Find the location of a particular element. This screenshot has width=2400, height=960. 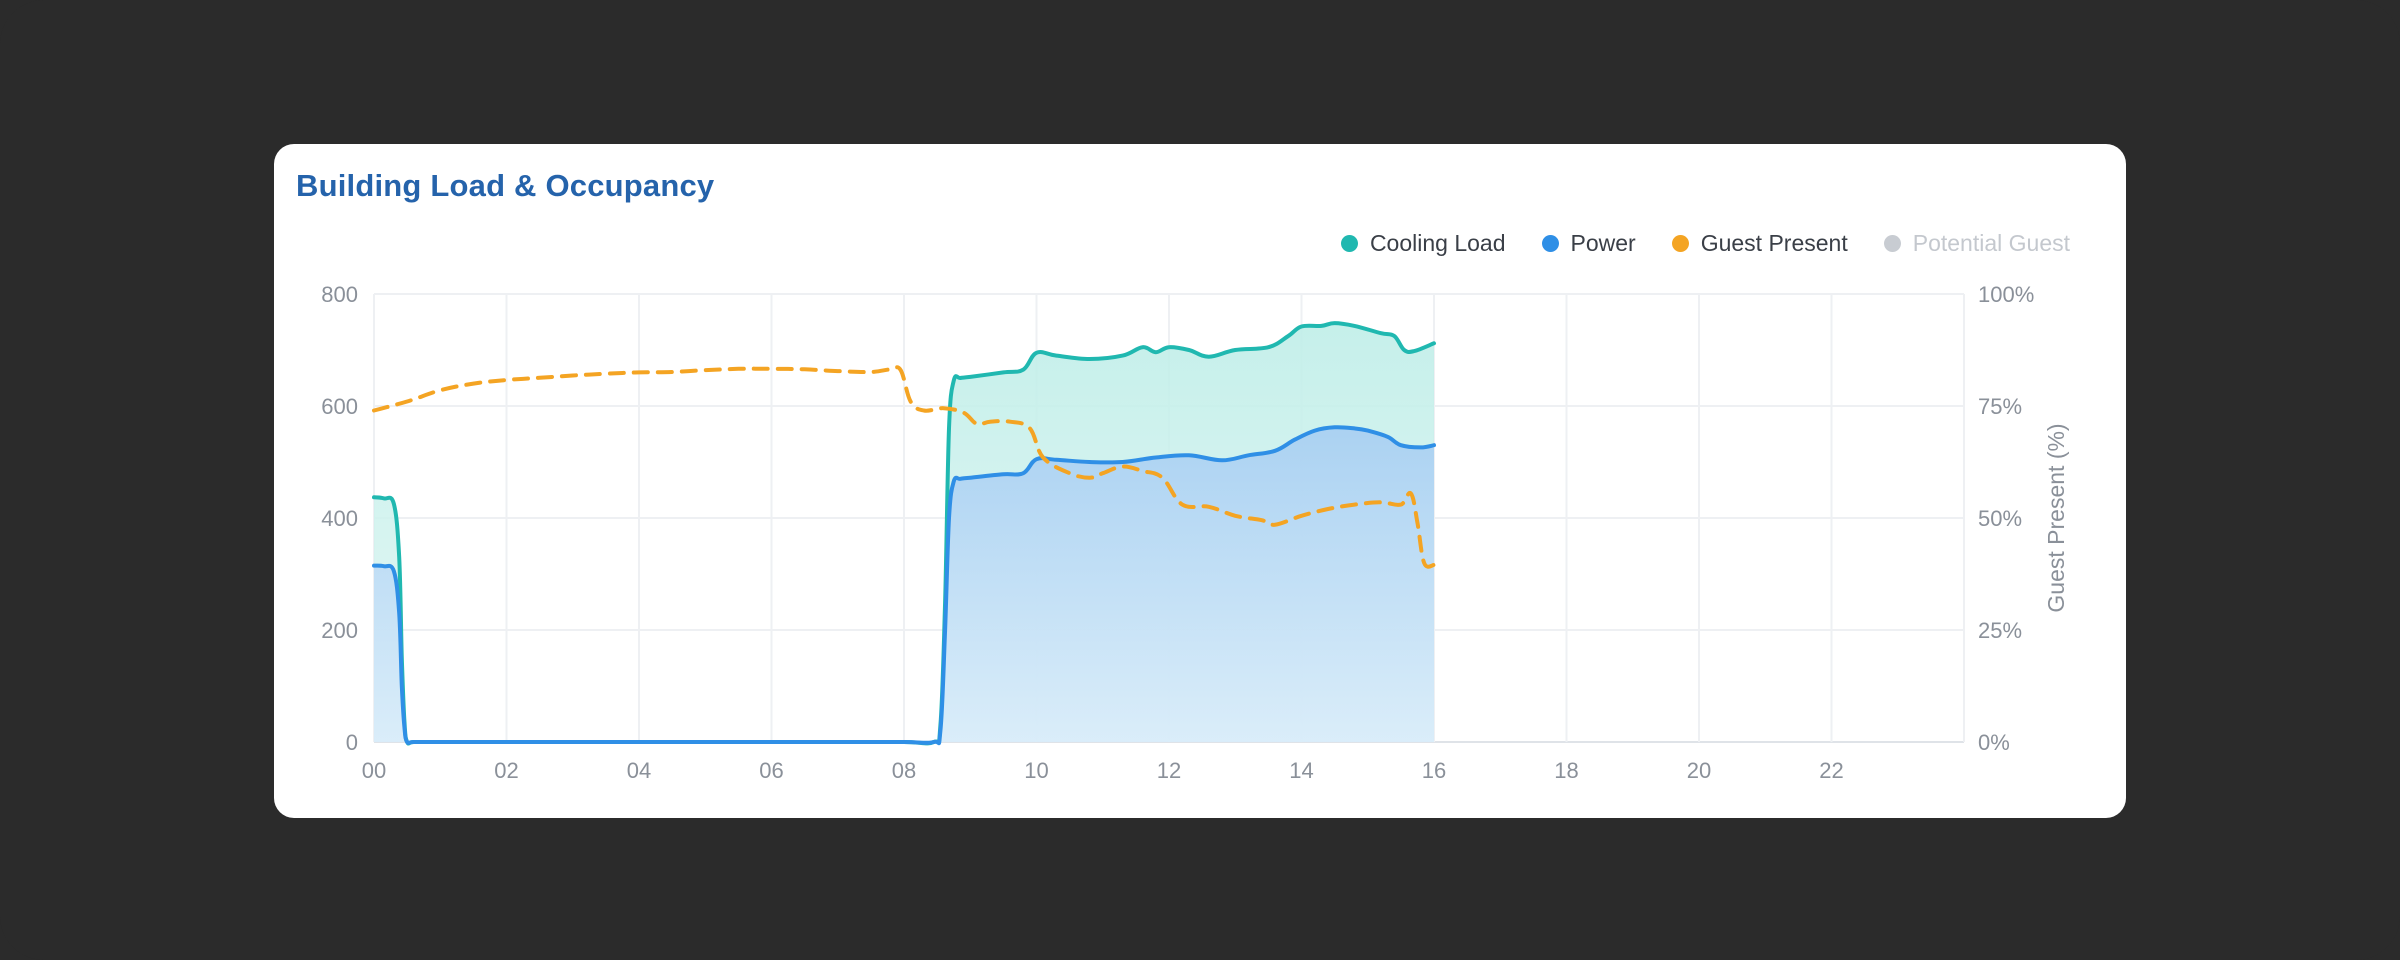

legend-item-cooling-load: Cooling Load is located at coordinates (1423, 243).